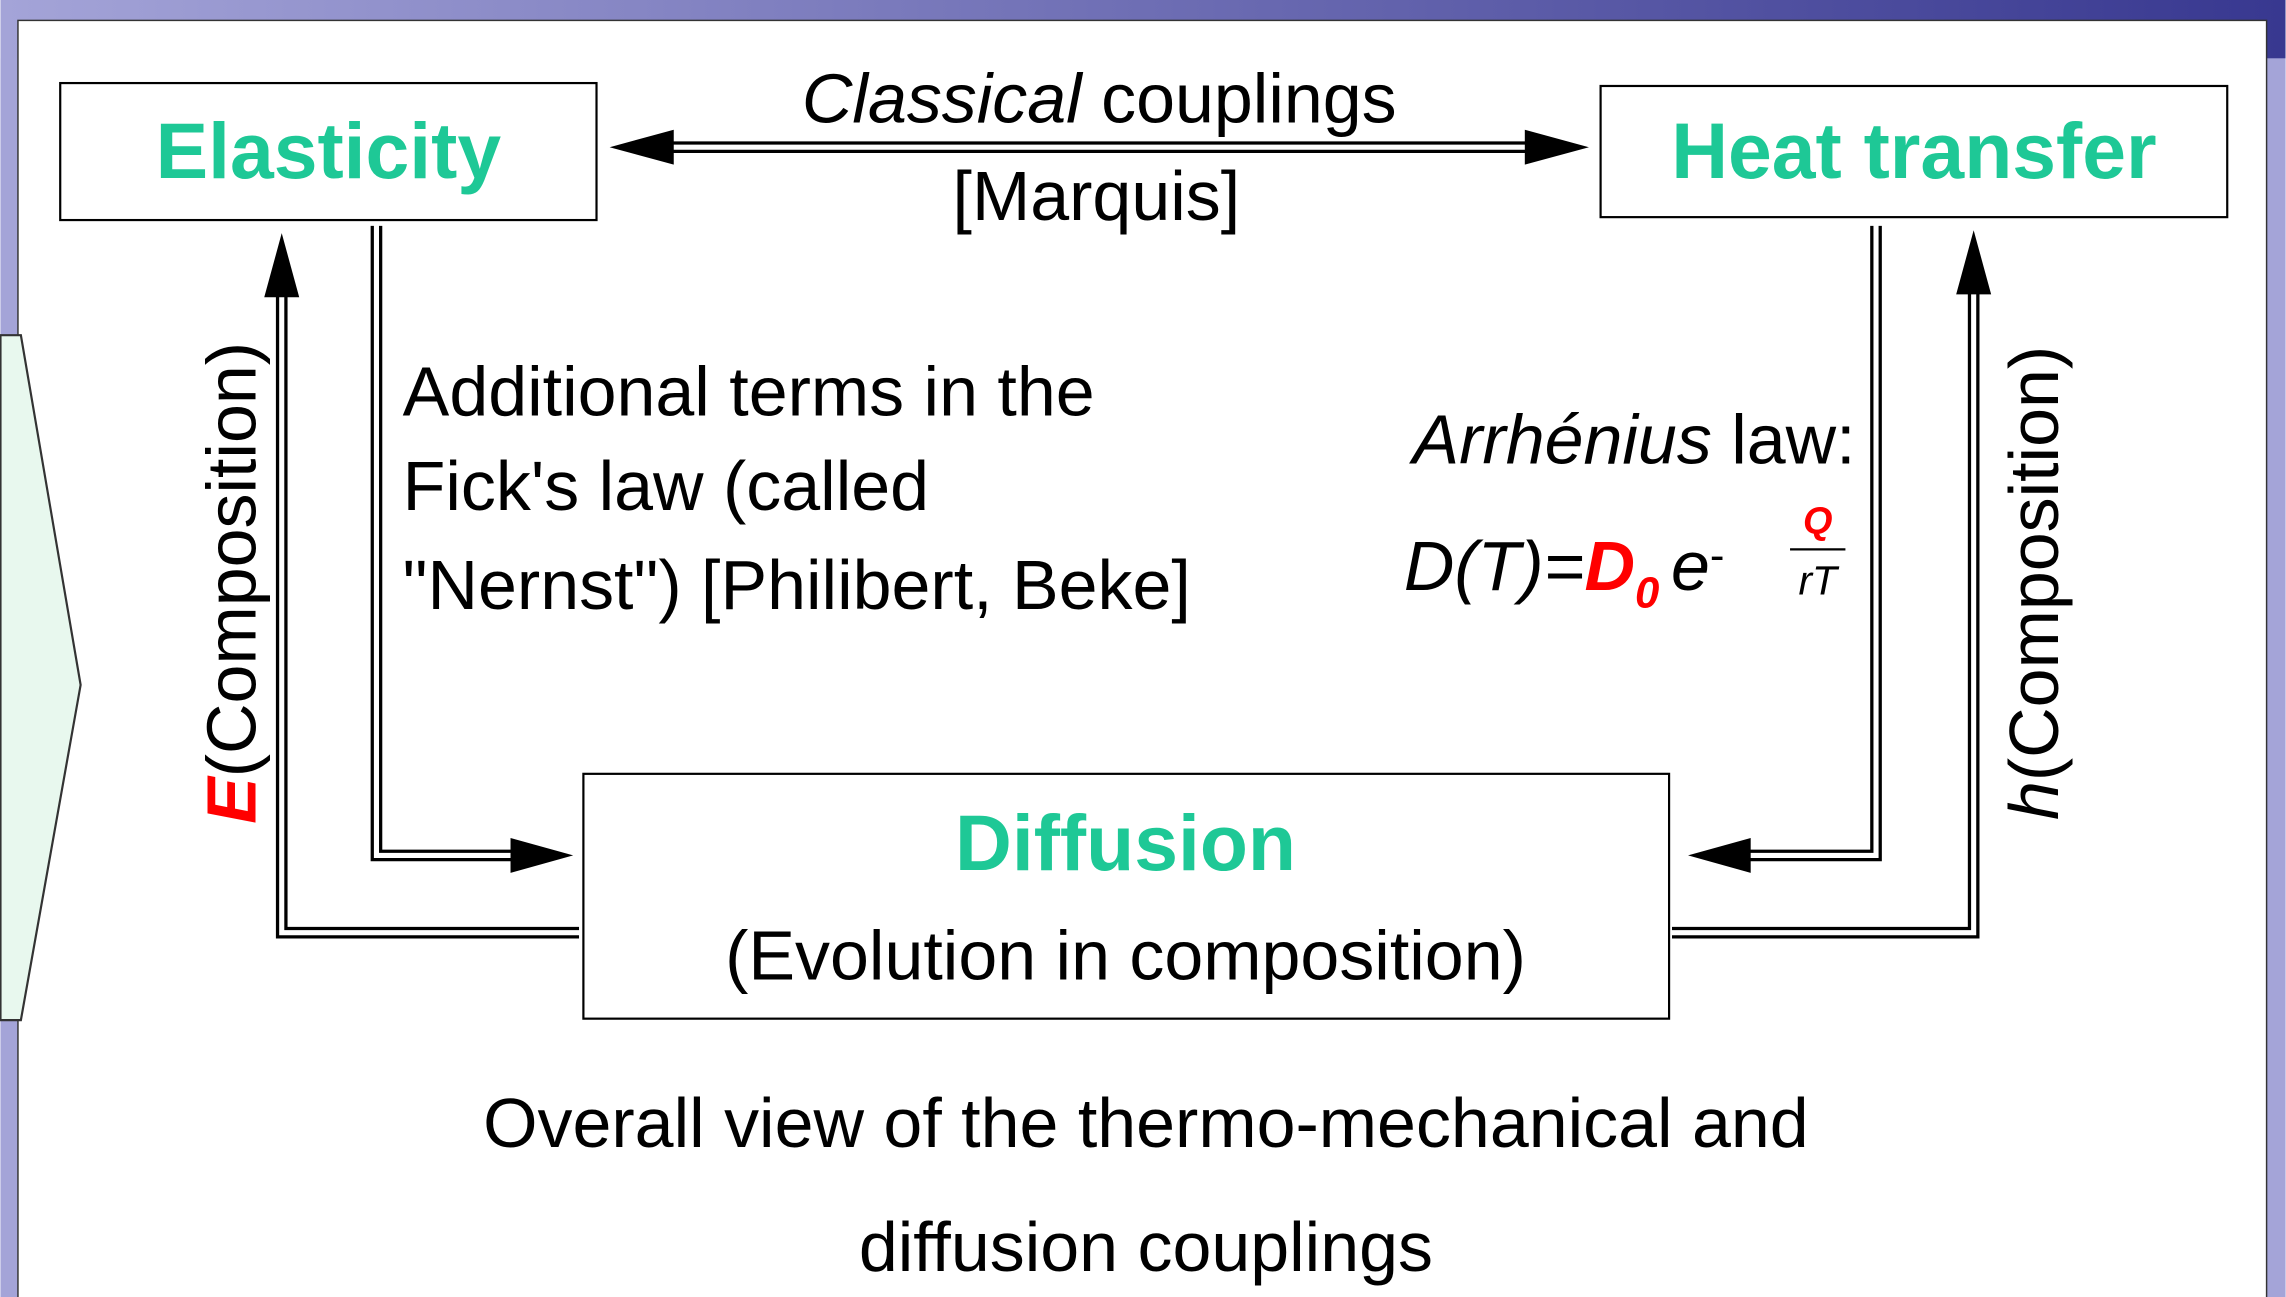 This screenshot has width=2286, height=1297. What do you see at coordinates (1097, 196) in the screenshot?
I see `edge-ref: [Marquis]` at bounding box center [1097, 196].